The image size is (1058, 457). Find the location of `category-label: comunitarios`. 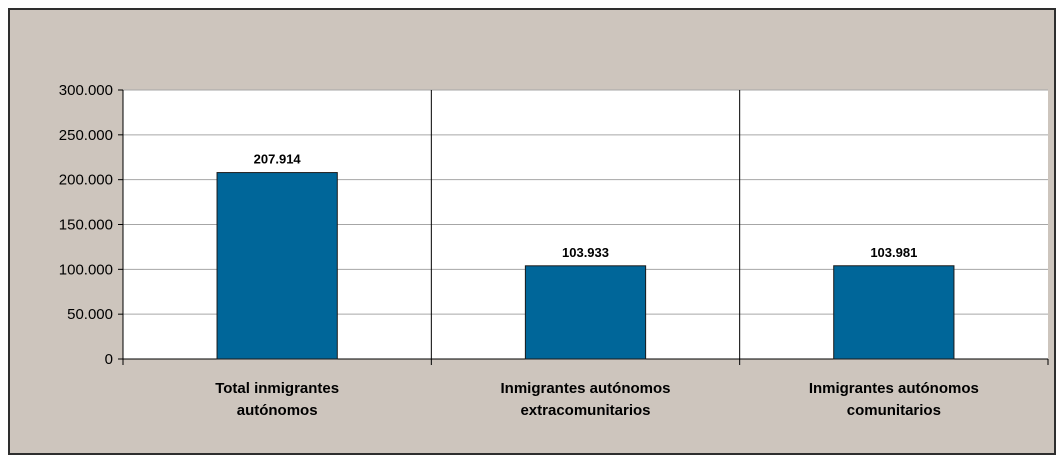

category-label: comunitarios is located at coordinates (894, 410).